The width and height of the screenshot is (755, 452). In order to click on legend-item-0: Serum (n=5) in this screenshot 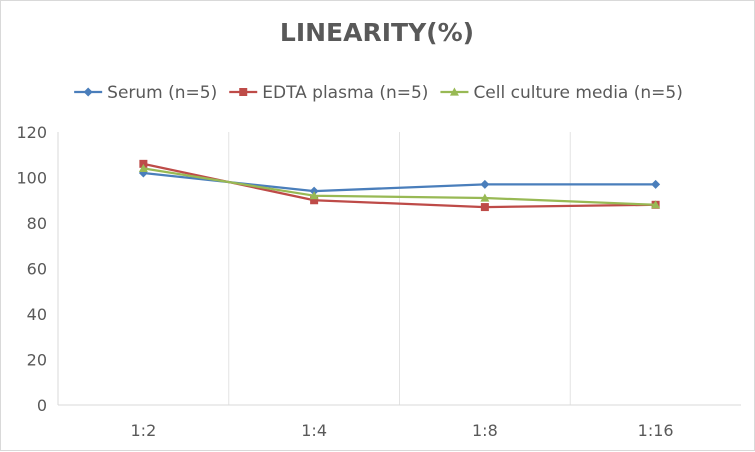, I will do `click(145, 93)`.